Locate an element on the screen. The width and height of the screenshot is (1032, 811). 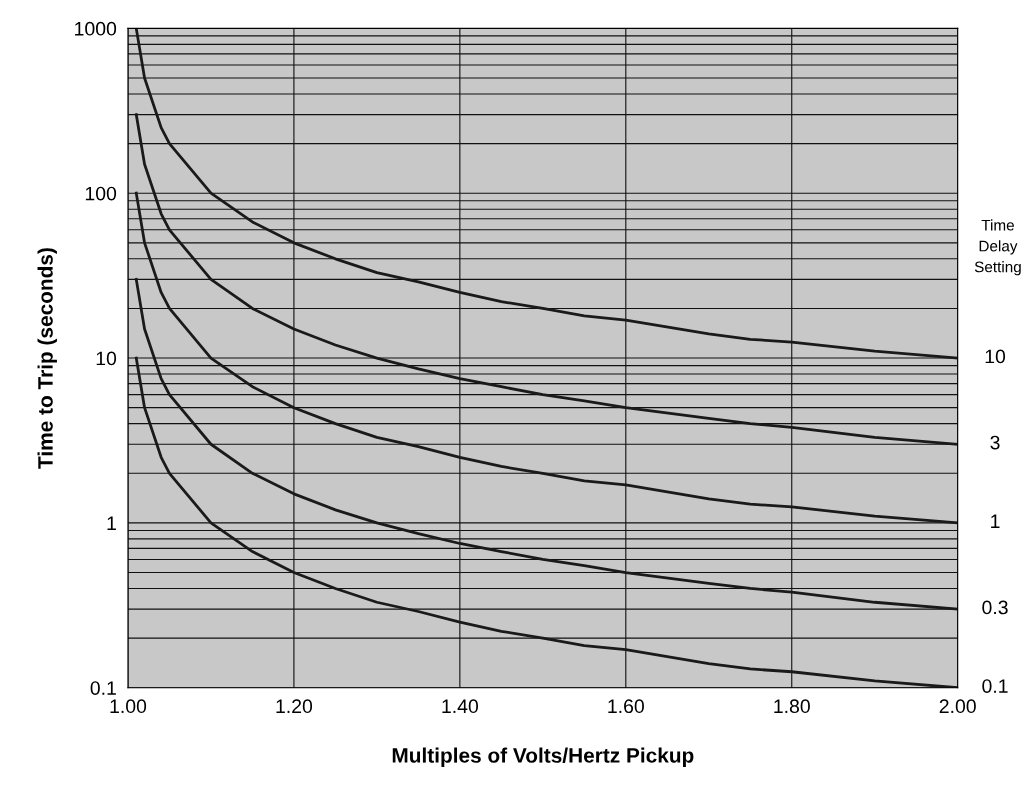
series-label: 10 is located at coordinates (995, 356).